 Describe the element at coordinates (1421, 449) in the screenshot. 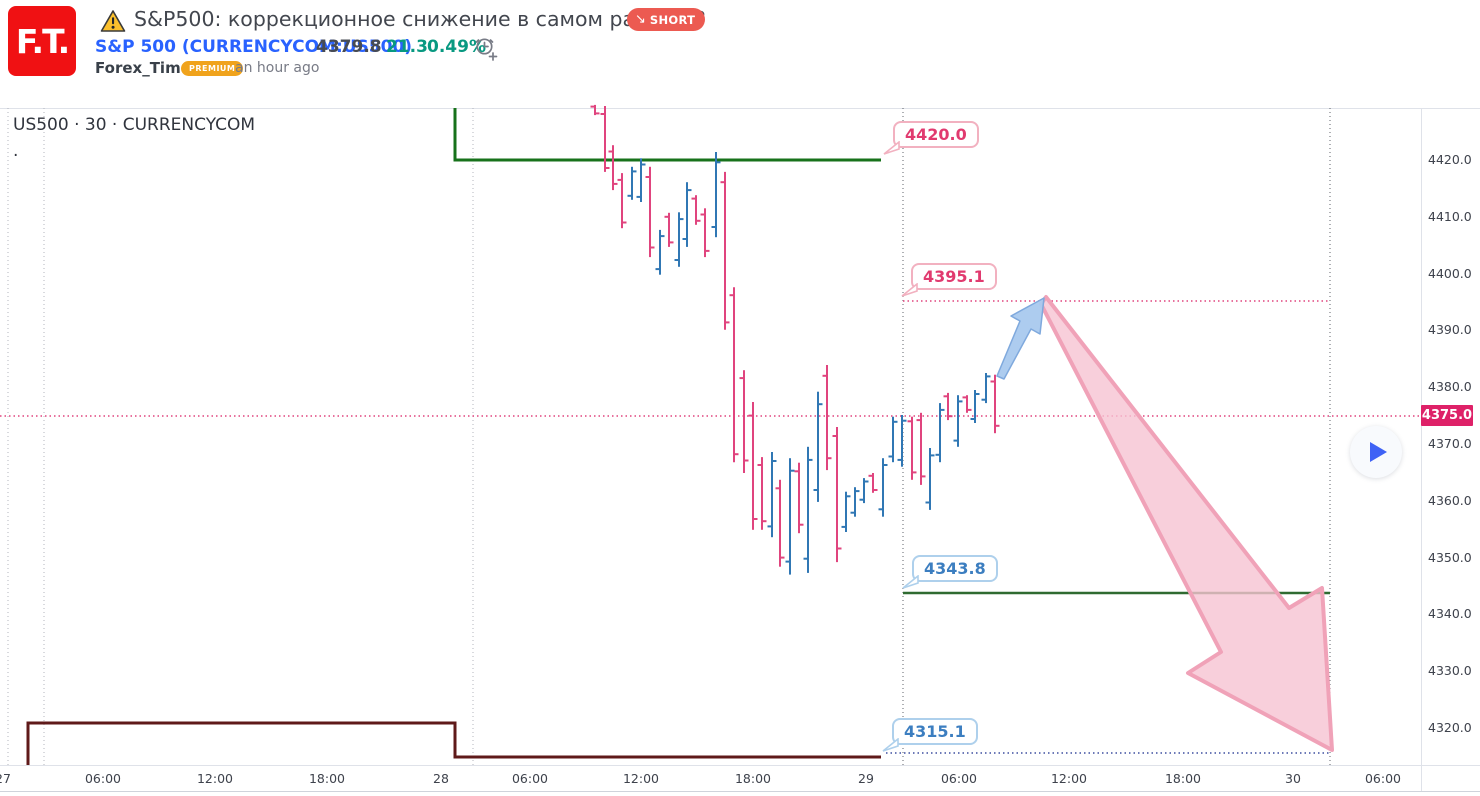

I see `price-axis-divider` at that location.